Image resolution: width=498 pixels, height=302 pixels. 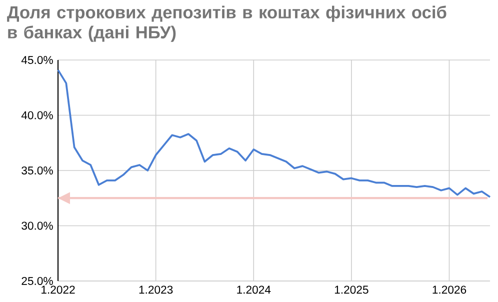 I want to click on y-tick-label: 35.0%, so click(x=37, y=170).